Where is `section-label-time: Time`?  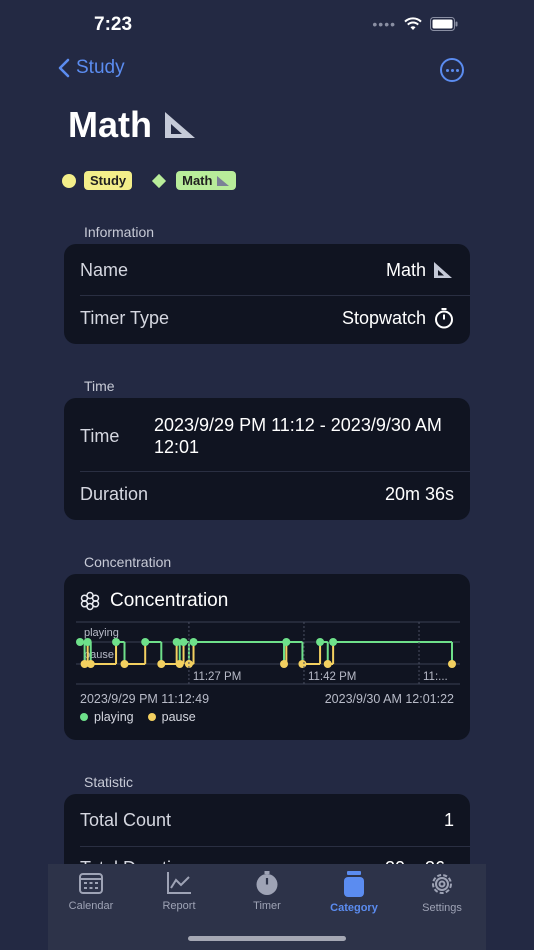 section-label-time: Time is located at coordinates (99, 386).